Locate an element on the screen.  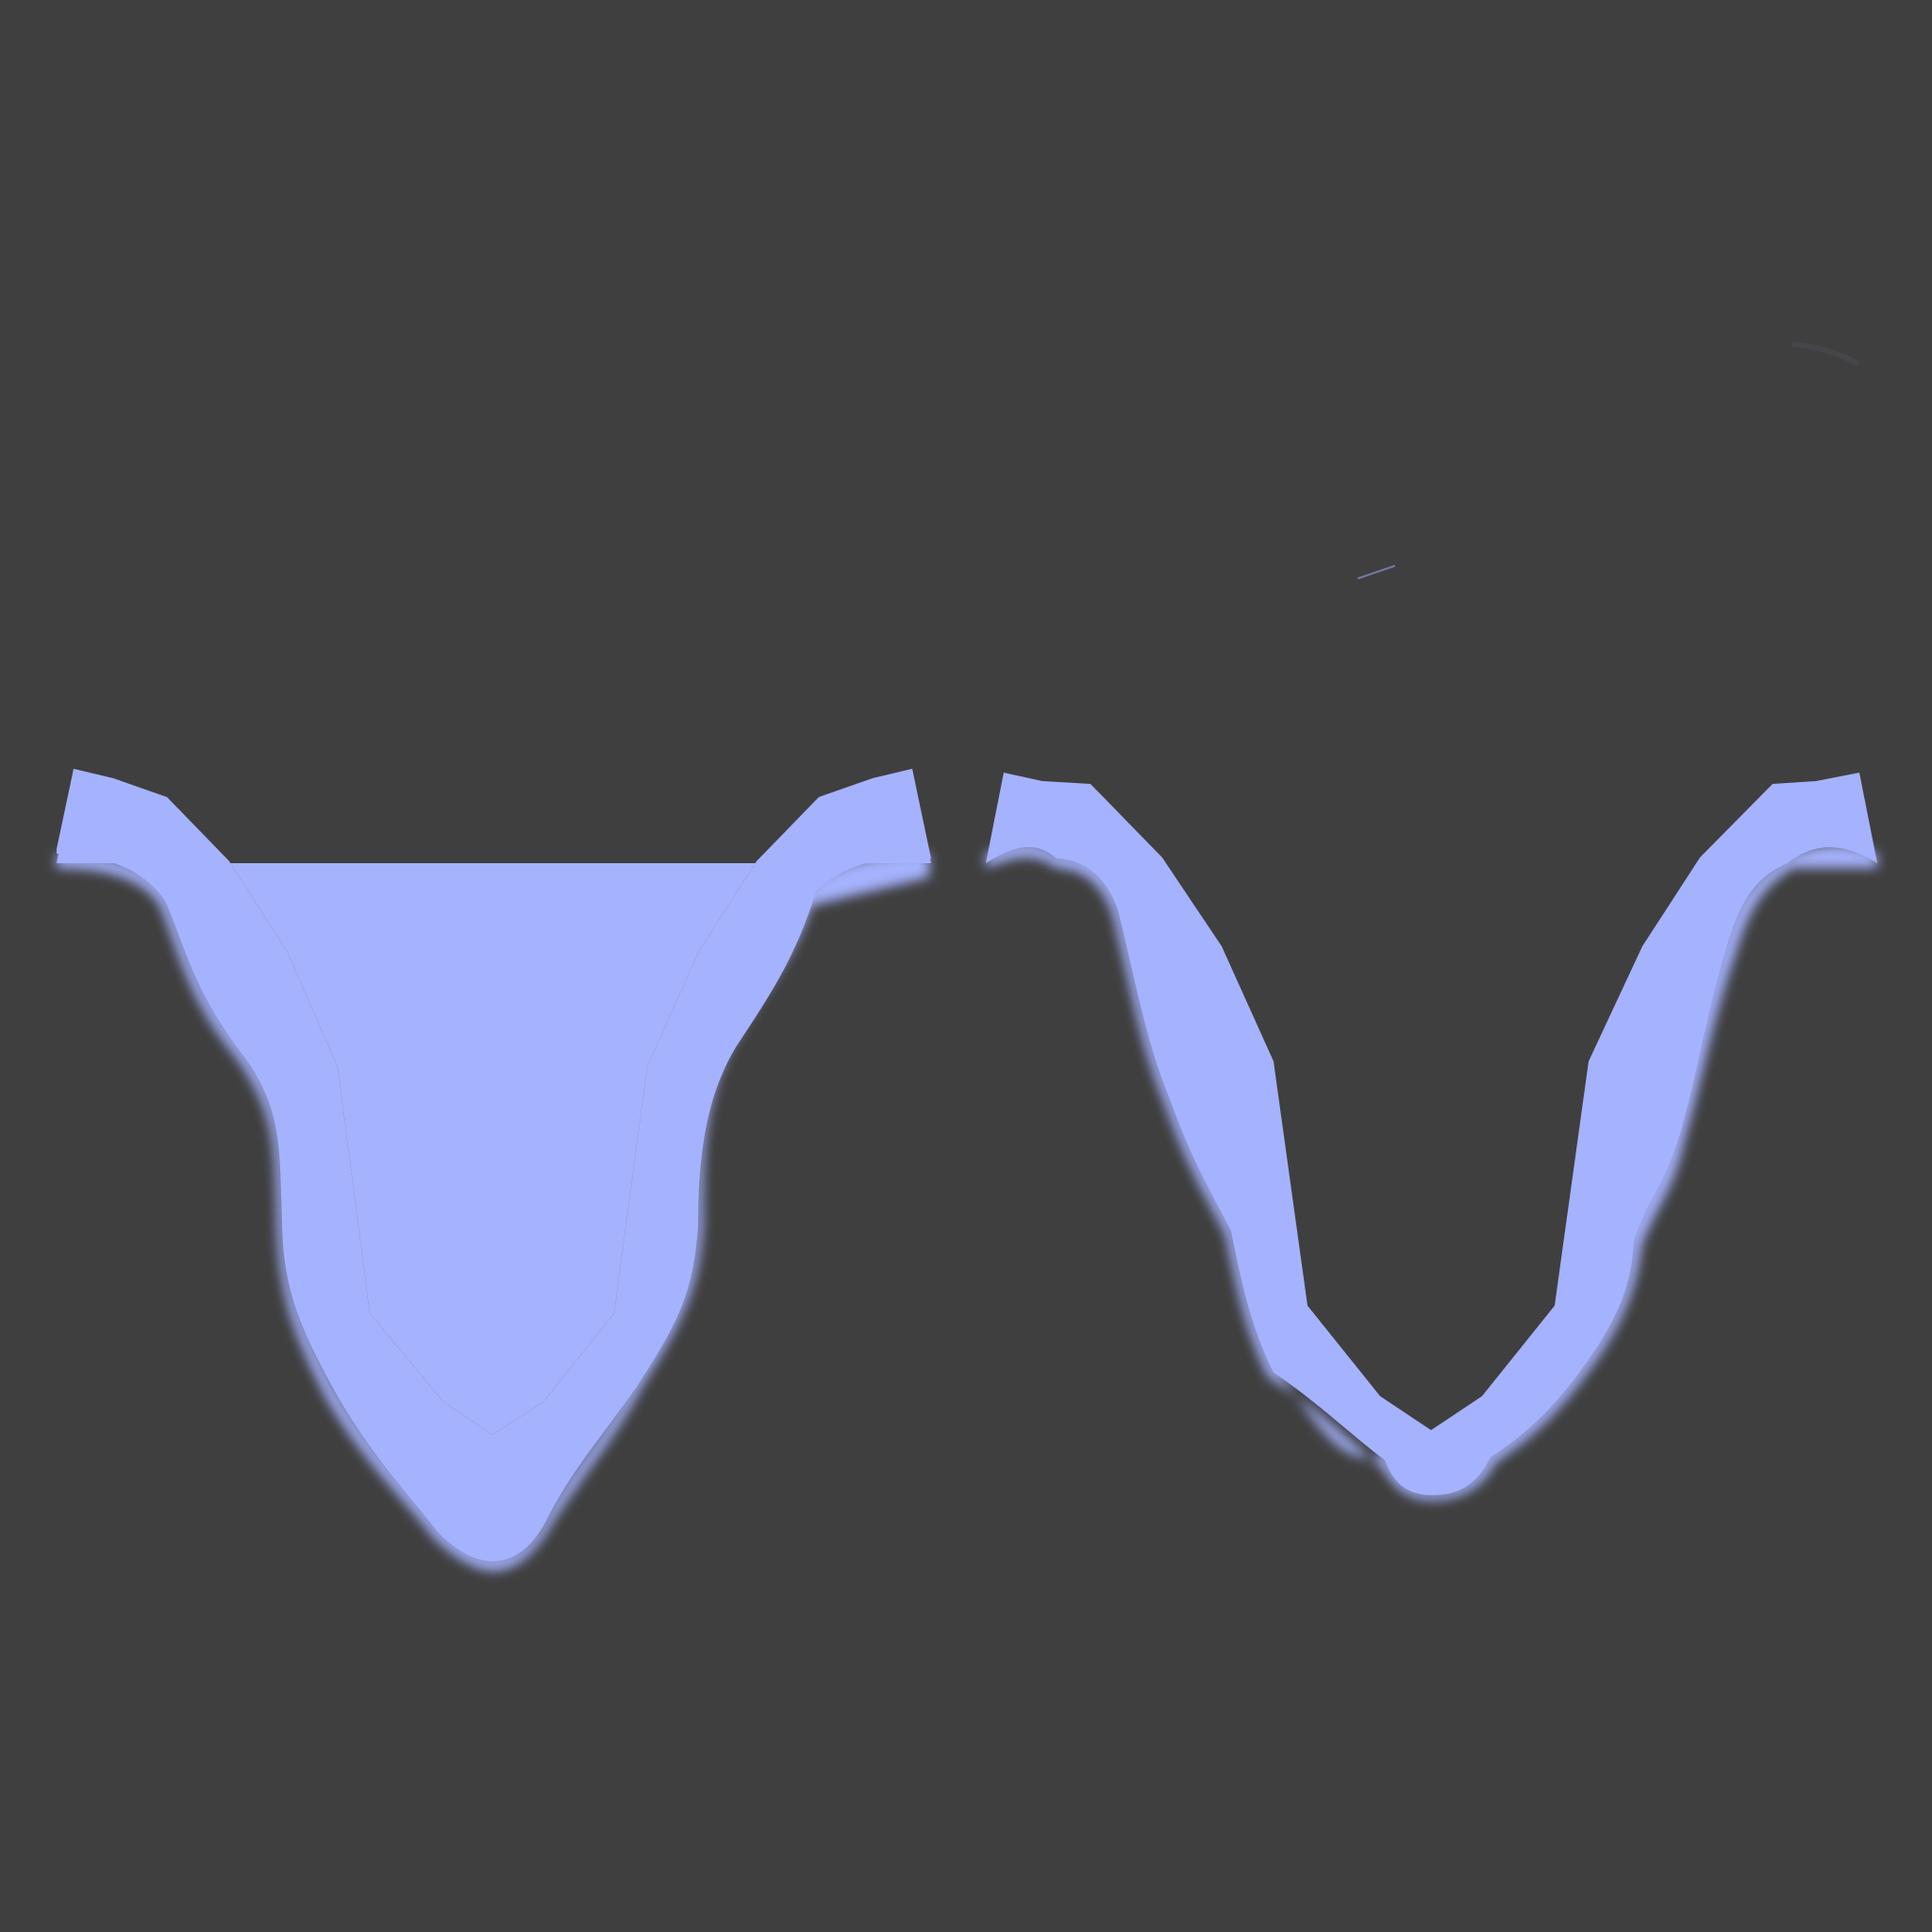
stray-mark-small is located at coordinates (1376, 572).